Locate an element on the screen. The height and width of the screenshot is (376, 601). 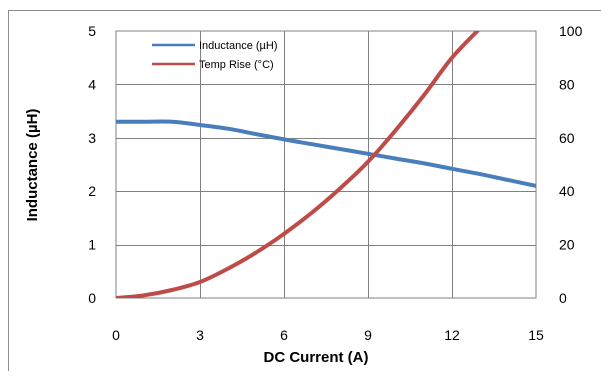
x-tick-label: 9 is located at coordinates (368, 335).